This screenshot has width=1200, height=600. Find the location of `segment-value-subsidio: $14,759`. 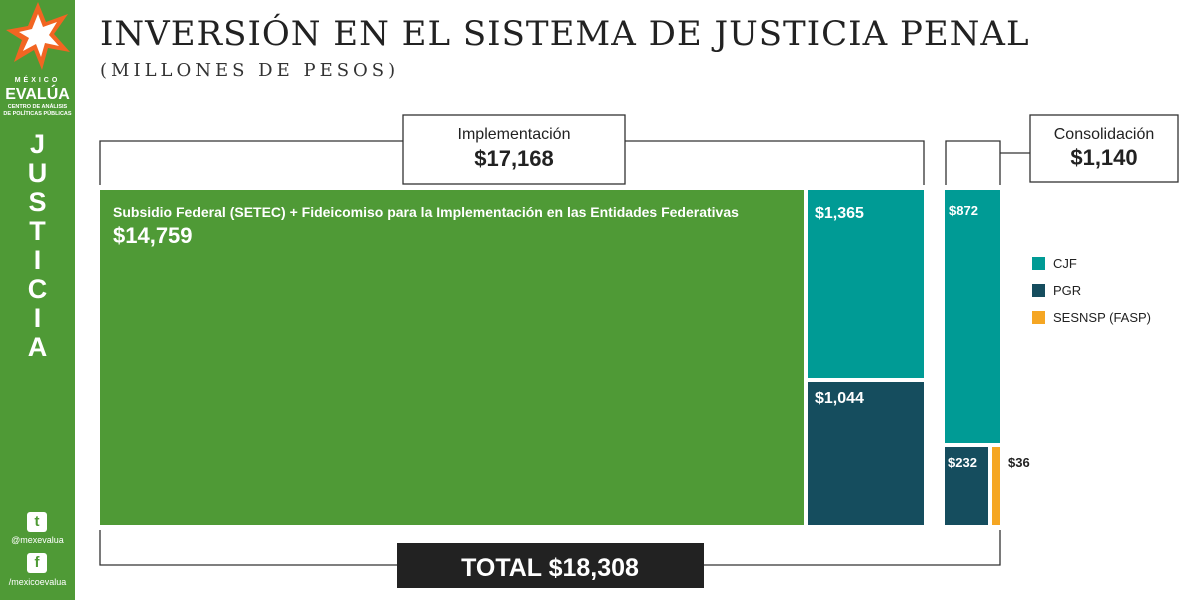

segment-value-subsidio: $14,759 is located at coordinates (153, 235).